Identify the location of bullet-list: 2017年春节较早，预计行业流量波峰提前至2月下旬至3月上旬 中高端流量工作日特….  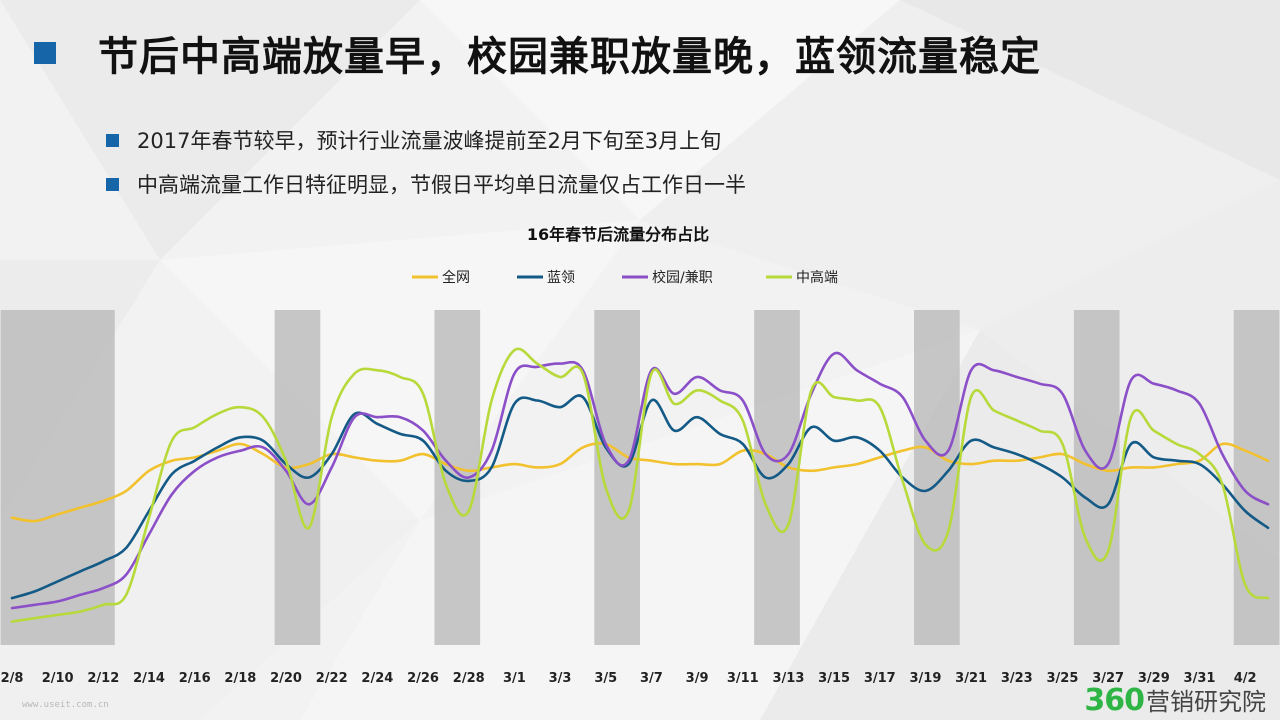
(426, 162).